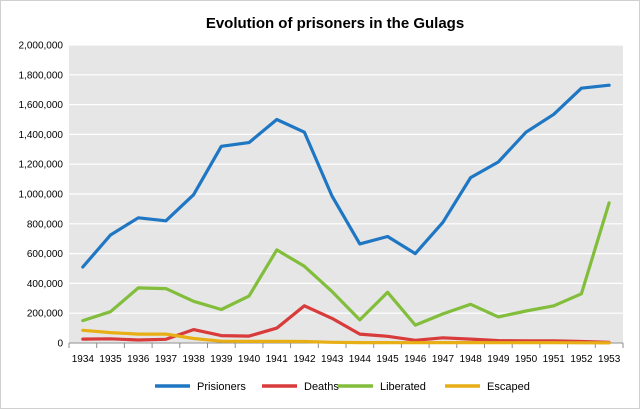 The width and height of the screenshot is (640, 409). What do you see at coordinates (526, 359) in the screenshot?
I see `x-tick-label: 1950` at bounding box center [526, 359].